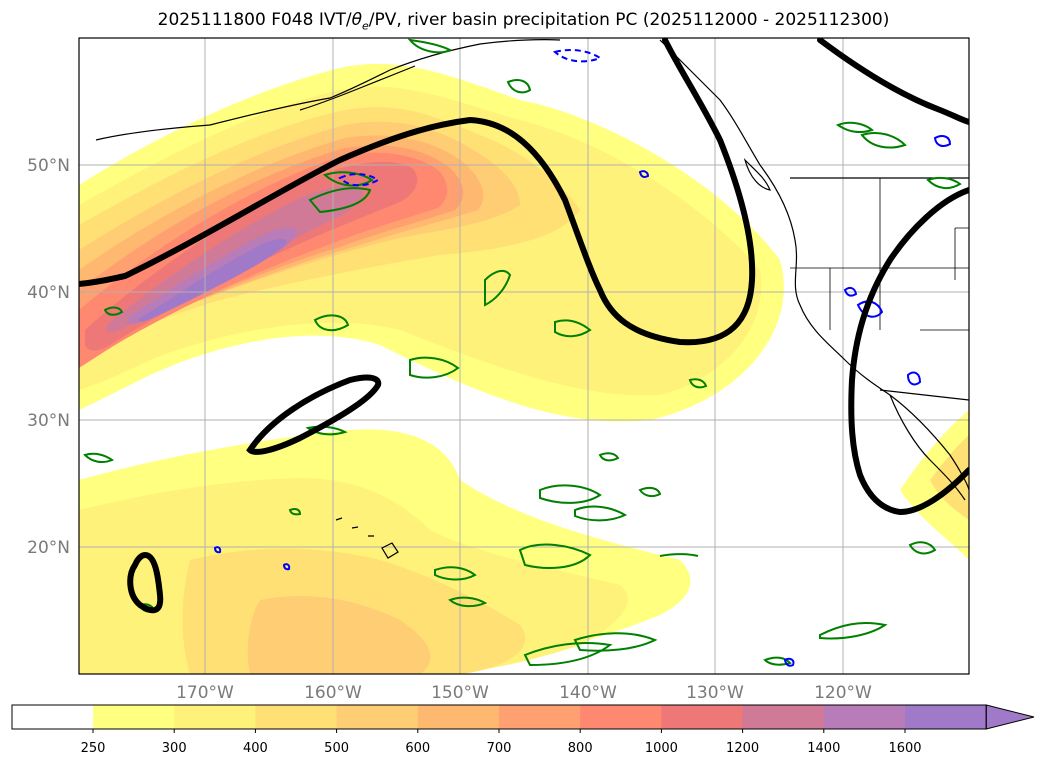 This screenshot has height=767, width=1047. I want to click on alaska-coast, so click(328, 90).